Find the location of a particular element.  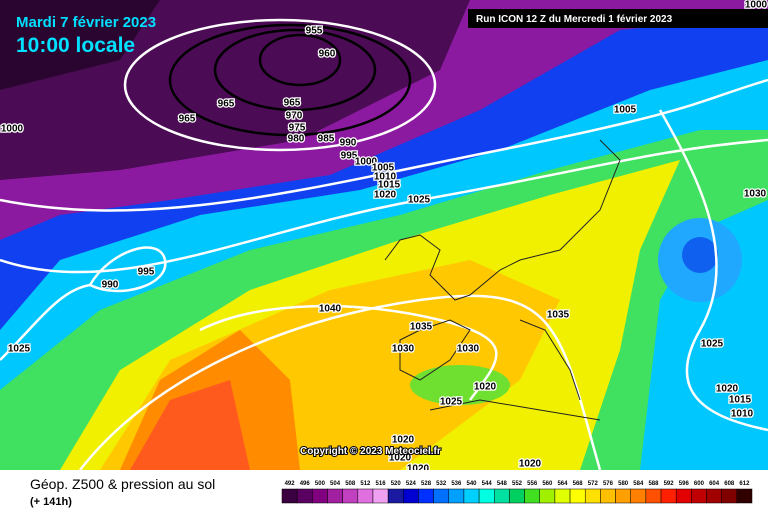

scale-label: 520 is located at coordinates (396, 484).